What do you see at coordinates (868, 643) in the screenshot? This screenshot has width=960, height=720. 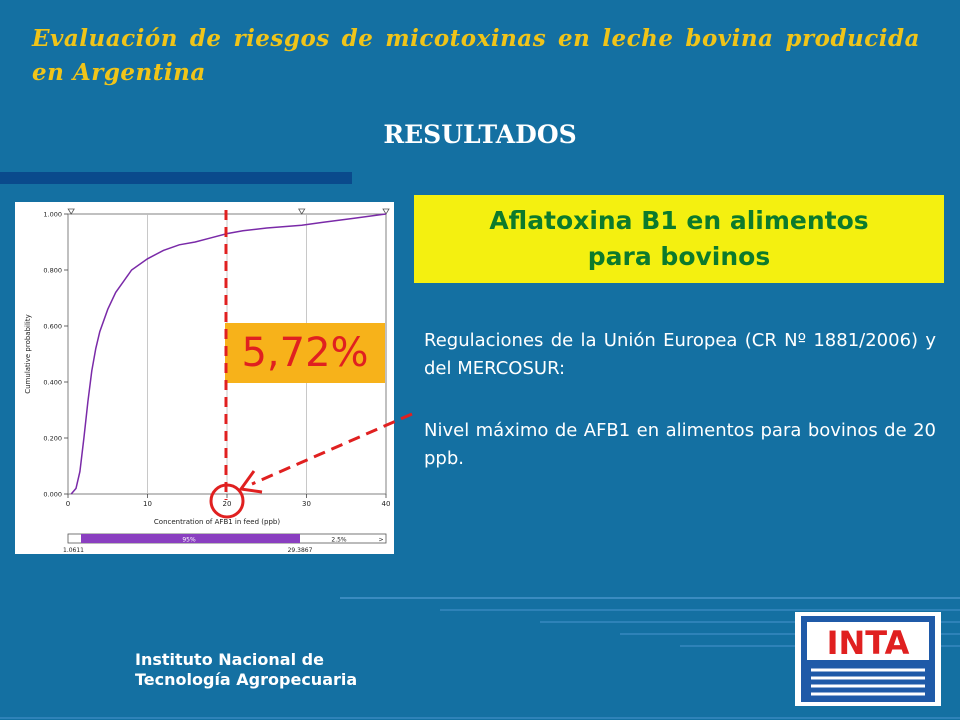 I see `svg-text: INTA` at bounding box center [868, 643].